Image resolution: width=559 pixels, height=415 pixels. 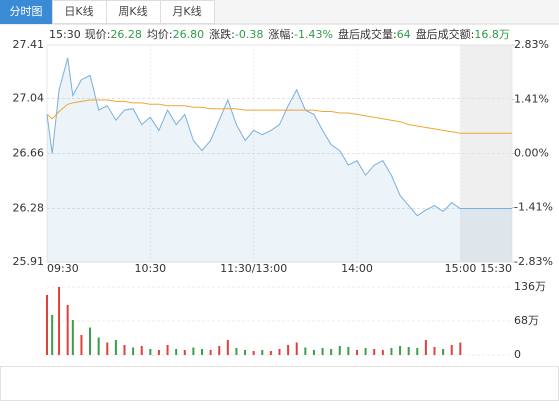 What do you see at coordinates (150, 268) in the screenshot?
I see `x-tick-label: 10:30` at bounding box center [150, 268].